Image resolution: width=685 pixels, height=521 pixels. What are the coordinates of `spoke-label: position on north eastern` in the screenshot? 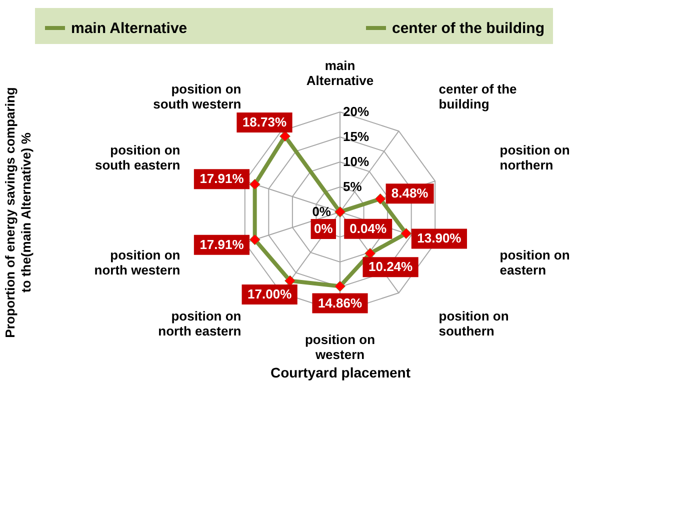 It's located at (200, 323).